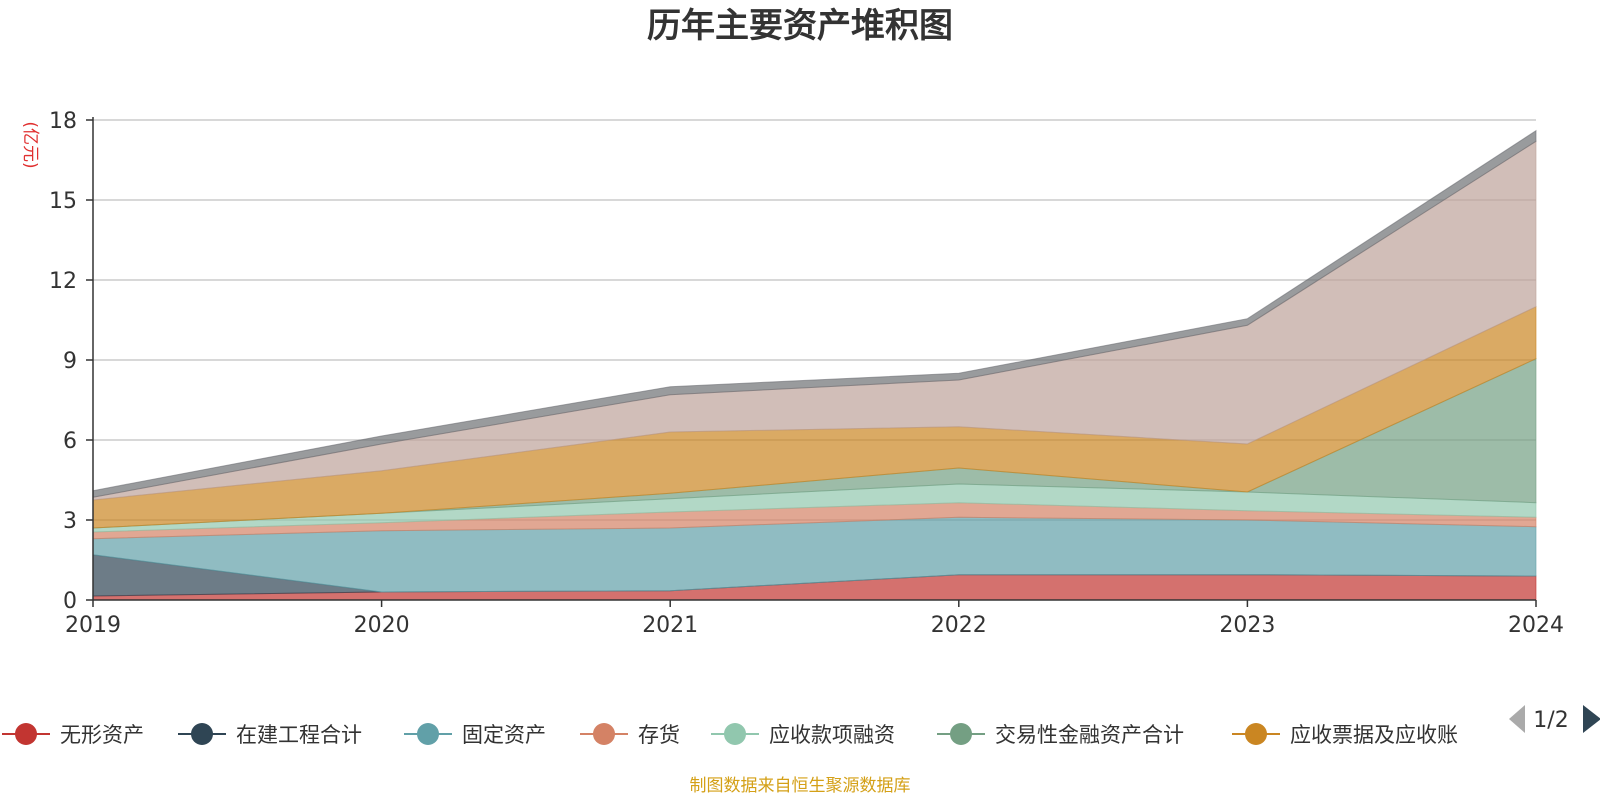 This screenshot has height=800, width=1600. I want to click on y-tick-label: 0, so click(70, 601).